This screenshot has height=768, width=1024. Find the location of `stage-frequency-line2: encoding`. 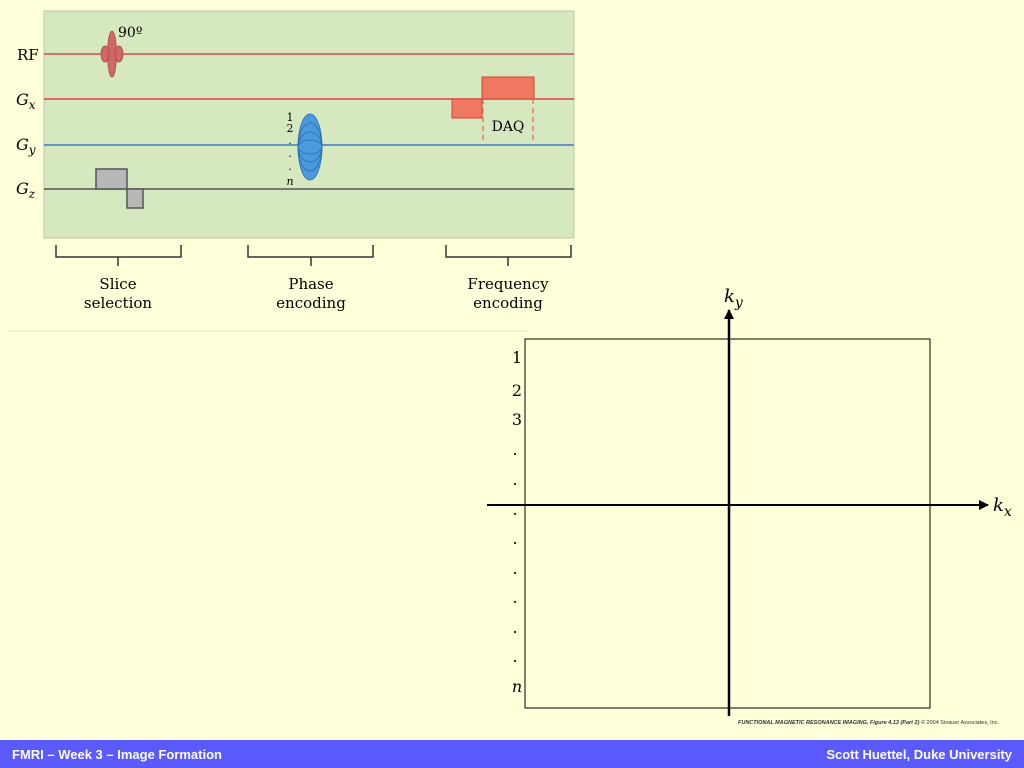

stage-frequency-line2: encoding is located at coordinates (508, 303).